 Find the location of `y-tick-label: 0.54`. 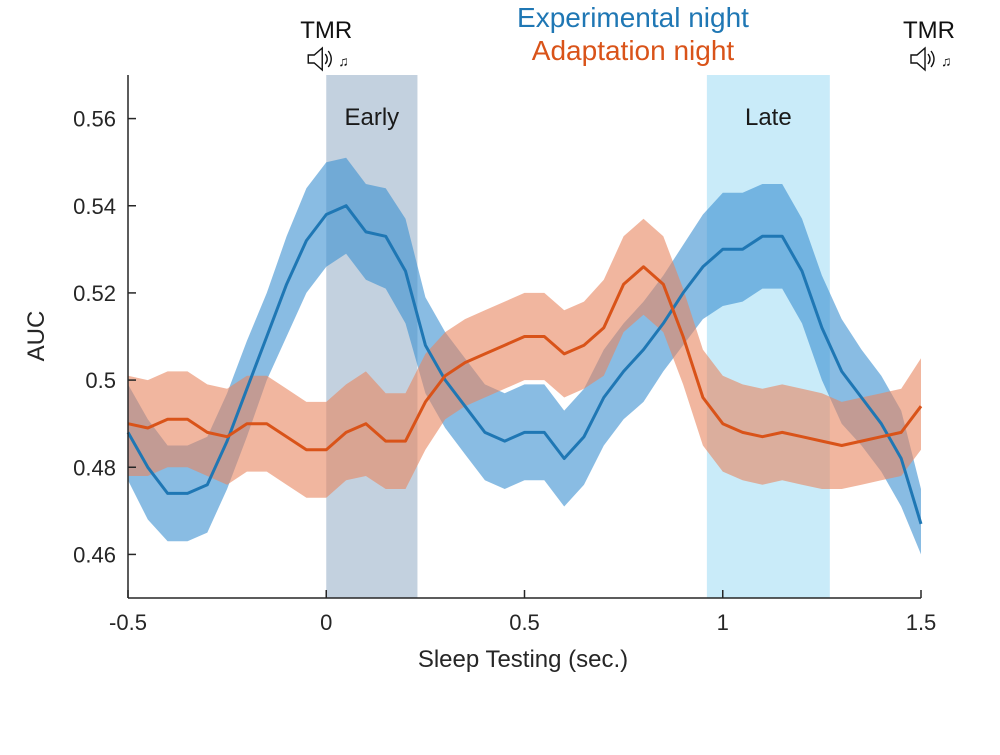

y-tick-label: 0.54 is located at coordinates (94, 206).